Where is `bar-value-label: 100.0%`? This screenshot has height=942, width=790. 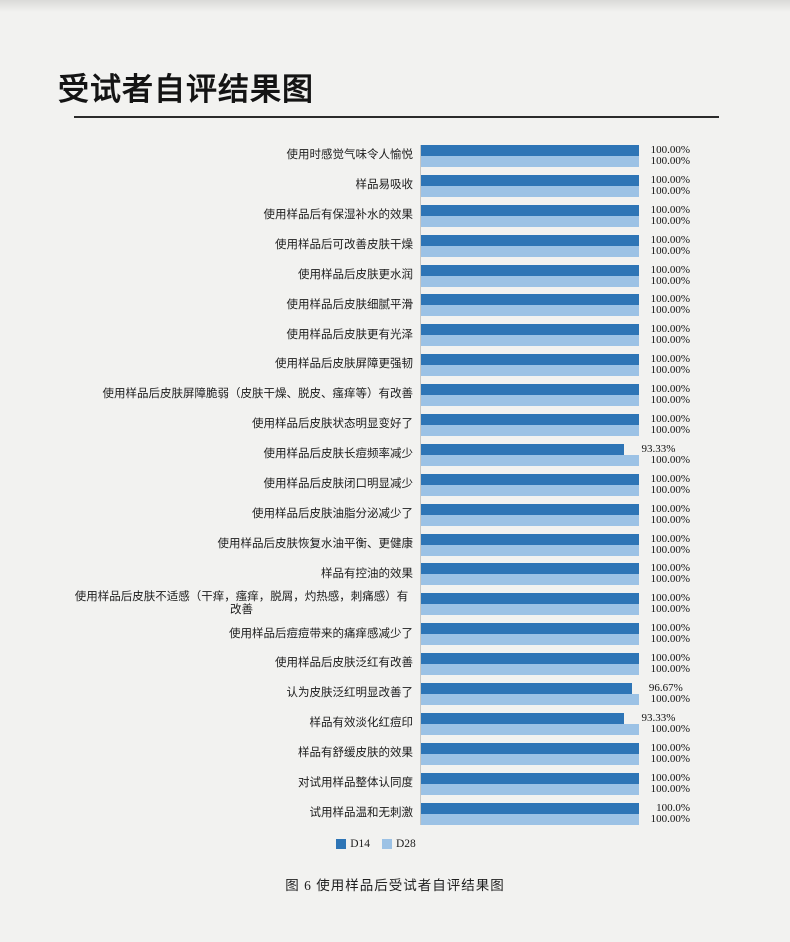 bar-value-label: 100.0% is located at coordinates (673, 807).